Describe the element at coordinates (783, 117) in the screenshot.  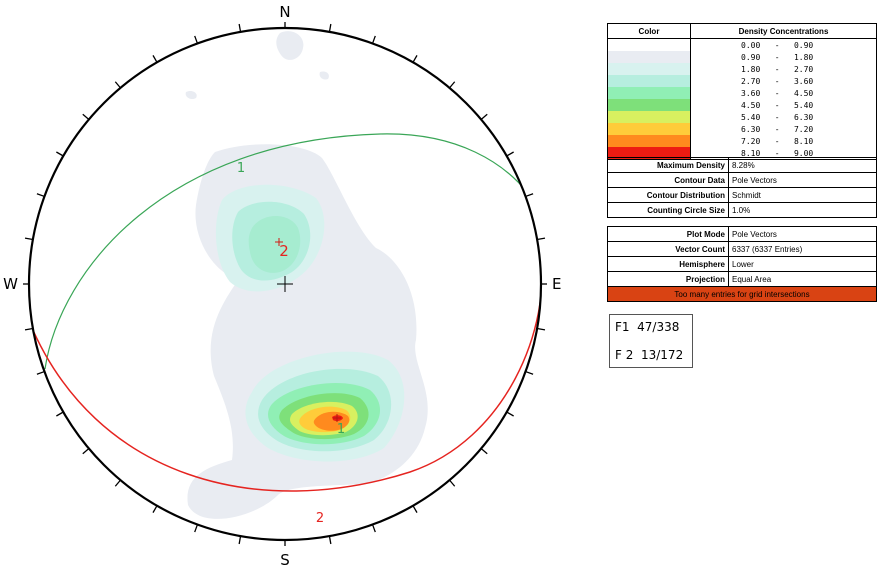
I see `legend-range: 5.40 - 6.30` at that location.